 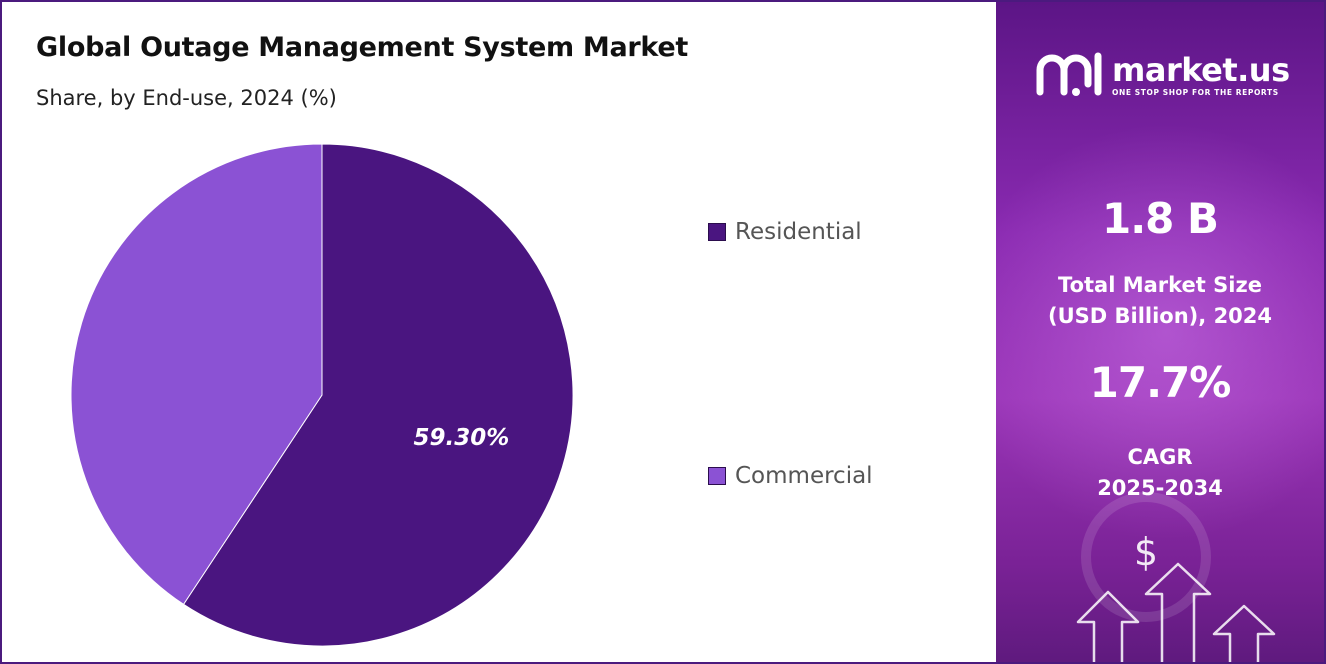 I want to click on market-us-logo-icon, so click(x=1069, y=74).